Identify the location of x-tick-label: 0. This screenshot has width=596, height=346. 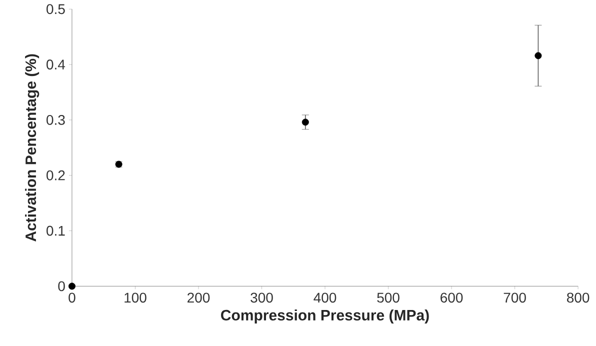
(72, 297).